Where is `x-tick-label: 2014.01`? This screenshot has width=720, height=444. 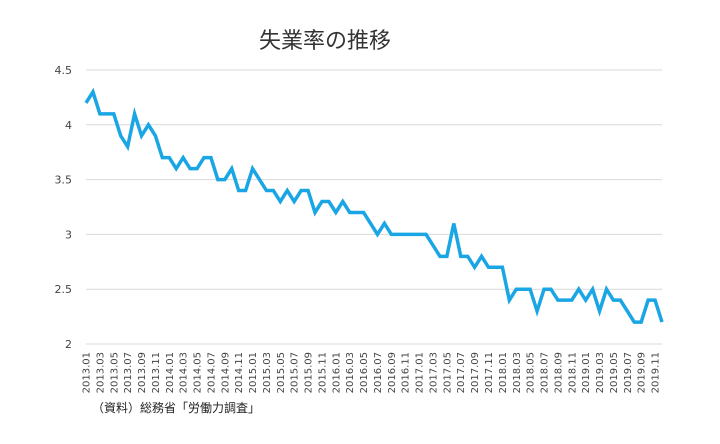
x-tick-label: 2014.01 is located at coordinates (170, 372).